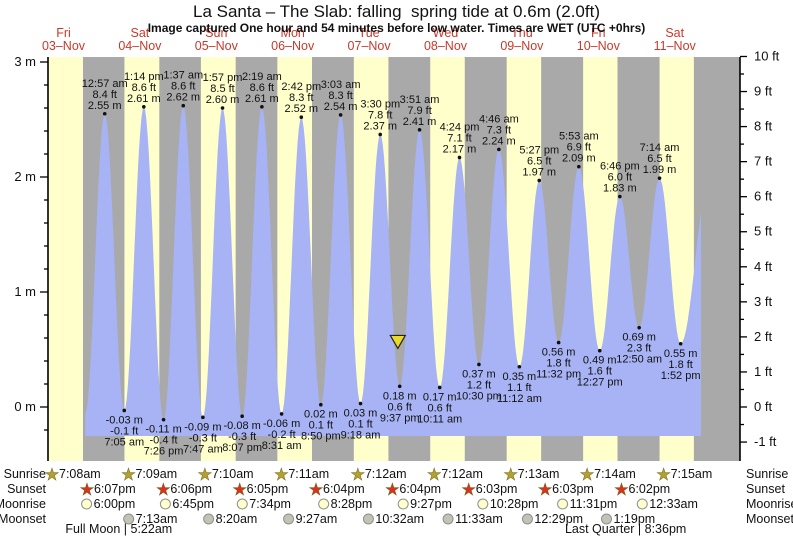  I want to click on almanac-row-label-right: Sunset, so click(765, 489).